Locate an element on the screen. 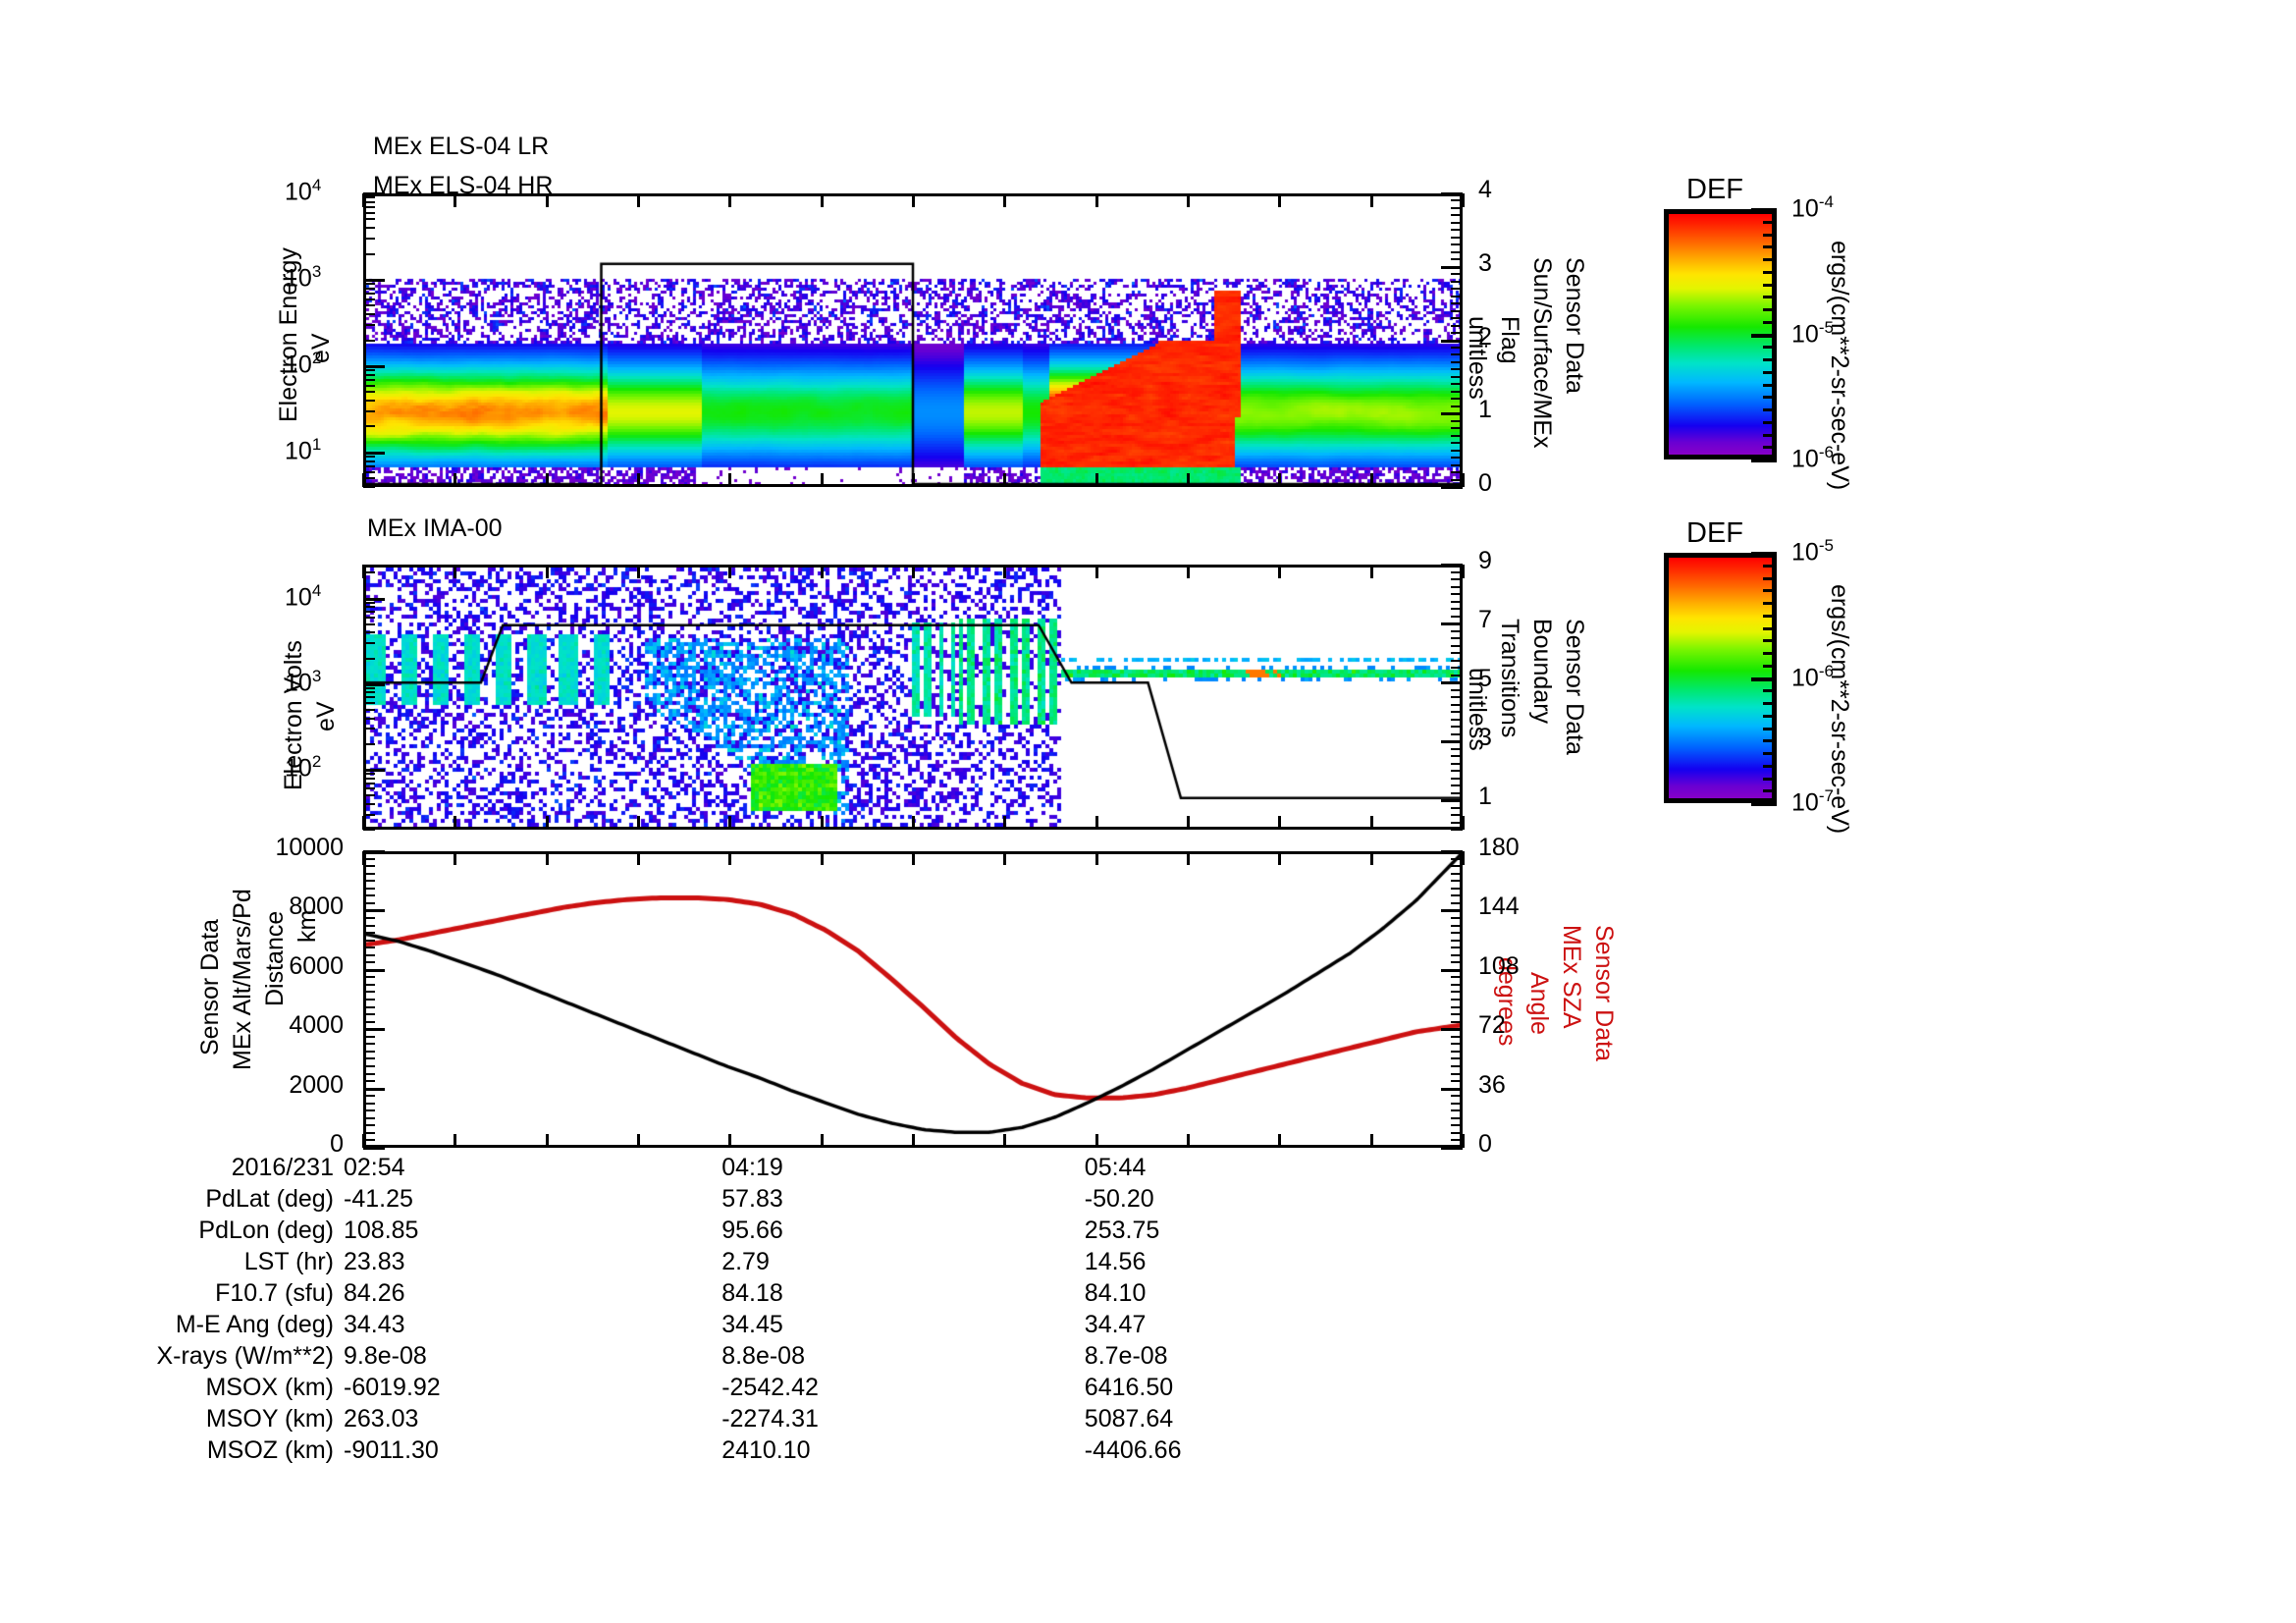  info-row-label: MSOX (km) is located at coordinates (269, 1388).